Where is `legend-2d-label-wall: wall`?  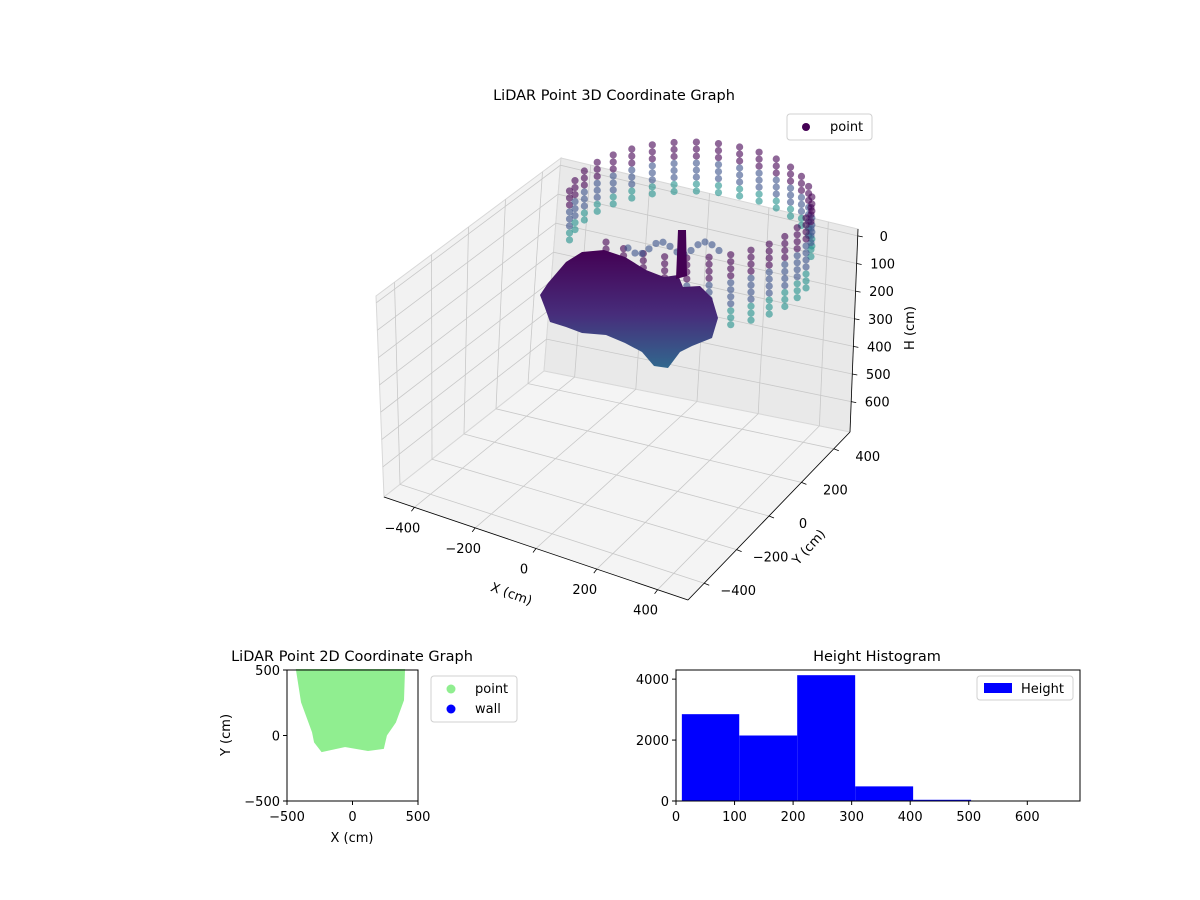
legend-2d-label-wall: wall is located at coordinates (488, 709).